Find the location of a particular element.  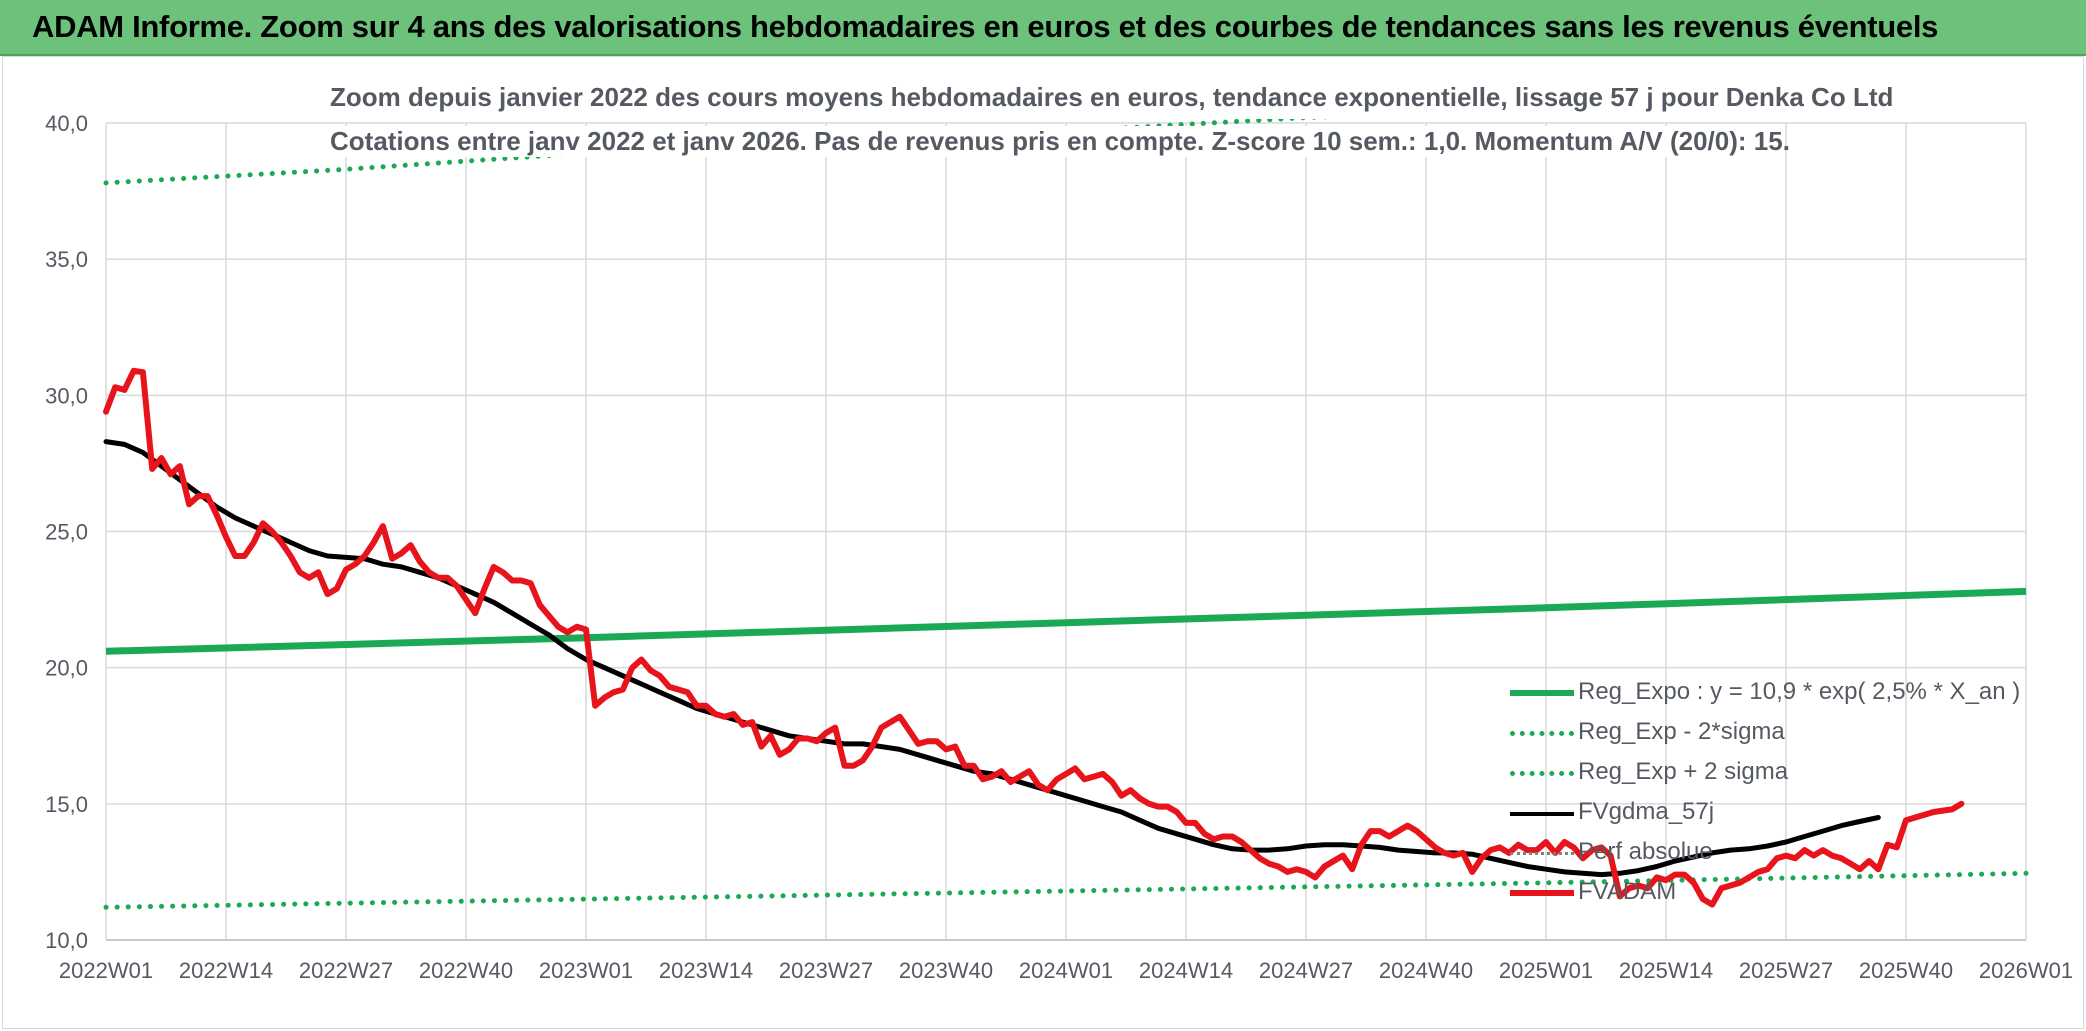

x-tick-label: 2024W01 is located at coordinates (1066, 970).